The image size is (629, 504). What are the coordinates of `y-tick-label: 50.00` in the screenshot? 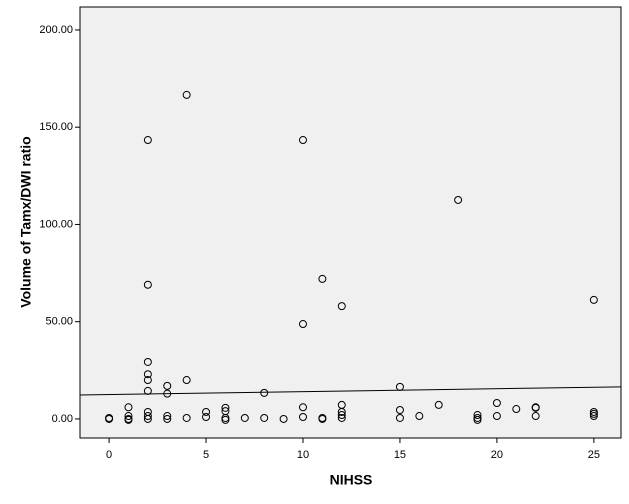 It's located at (59, 322).